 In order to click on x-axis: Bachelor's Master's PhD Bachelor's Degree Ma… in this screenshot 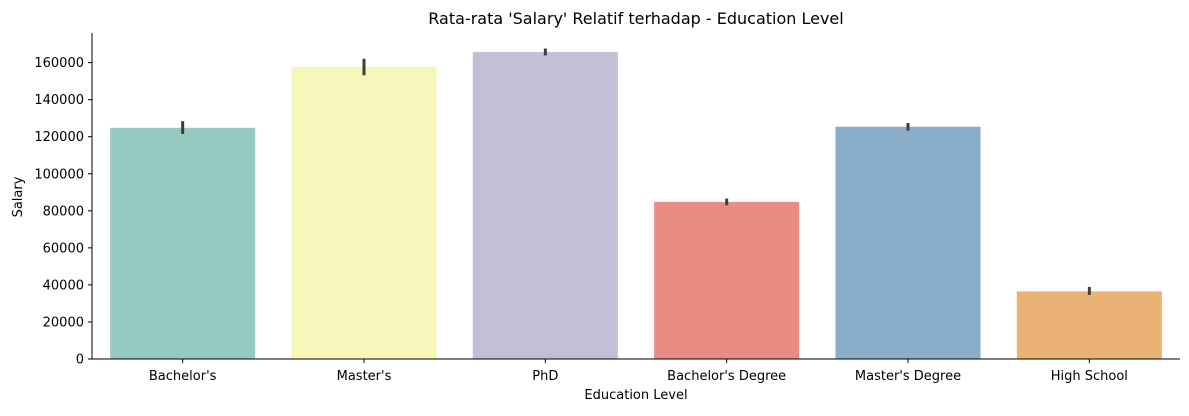, I will do `click(636, 371)`.